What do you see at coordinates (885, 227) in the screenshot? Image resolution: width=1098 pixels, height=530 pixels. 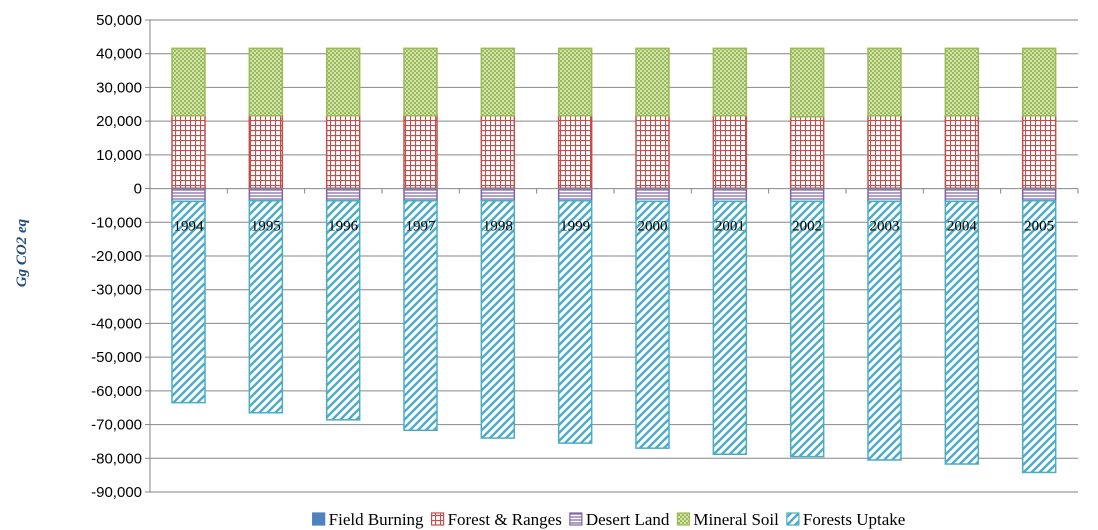 I see `x-tick-label: 2003` at bounding box center [885, 227].